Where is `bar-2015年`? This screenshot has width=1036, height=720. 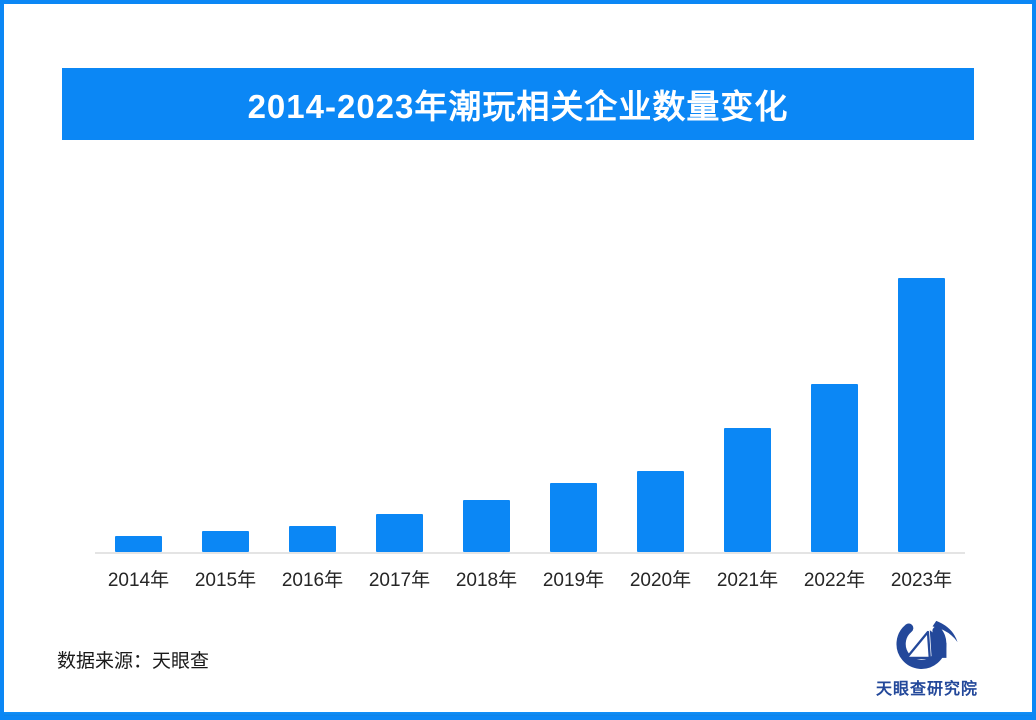 bar-2015年 is located at coordinates (225, 541).